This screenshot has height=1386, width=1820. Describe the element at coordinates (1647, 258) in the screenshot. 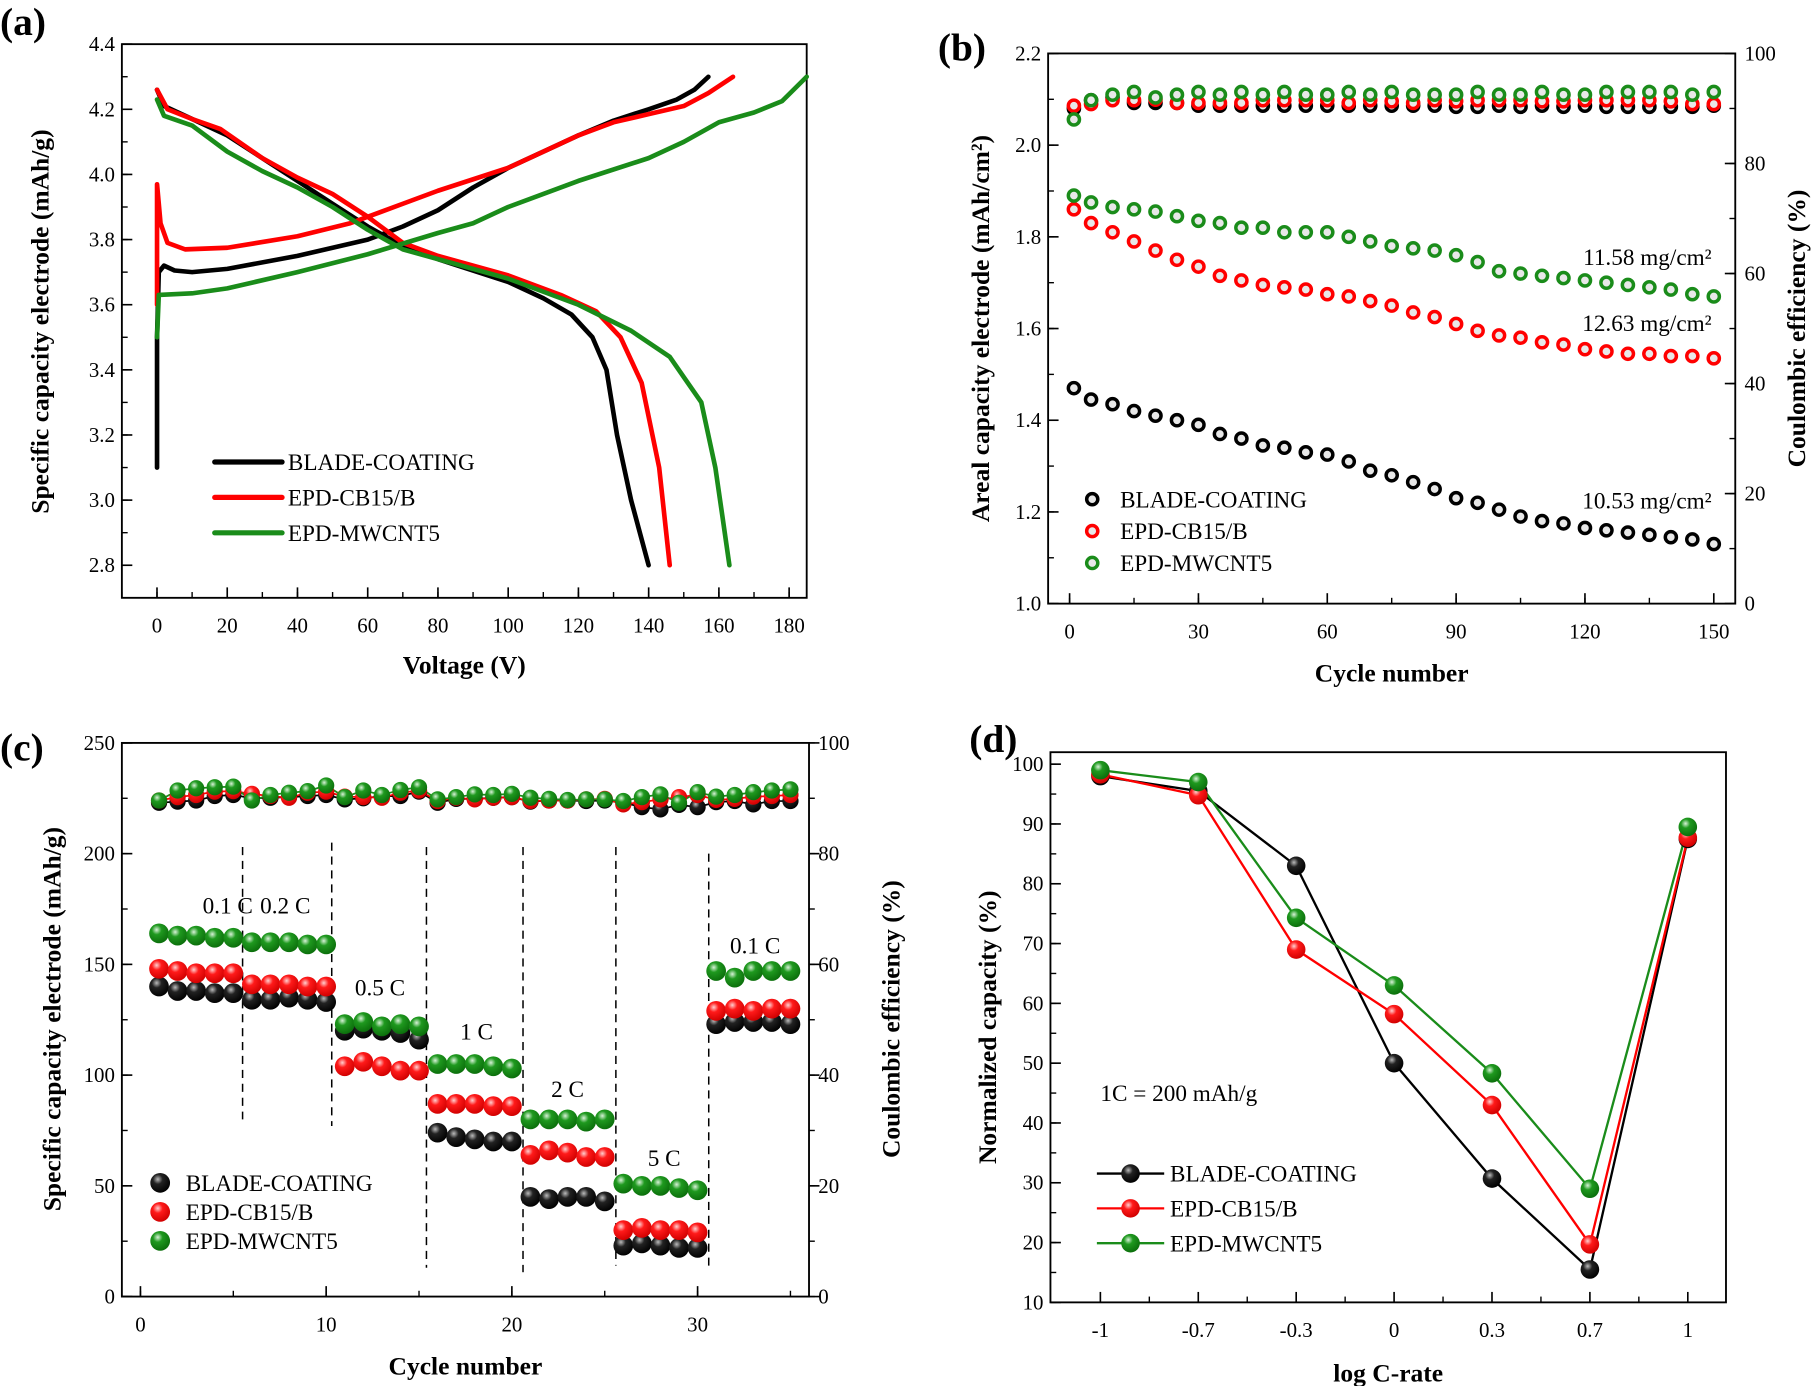

I see `loading-annotation: 11.58 mg/cm²` at that location.